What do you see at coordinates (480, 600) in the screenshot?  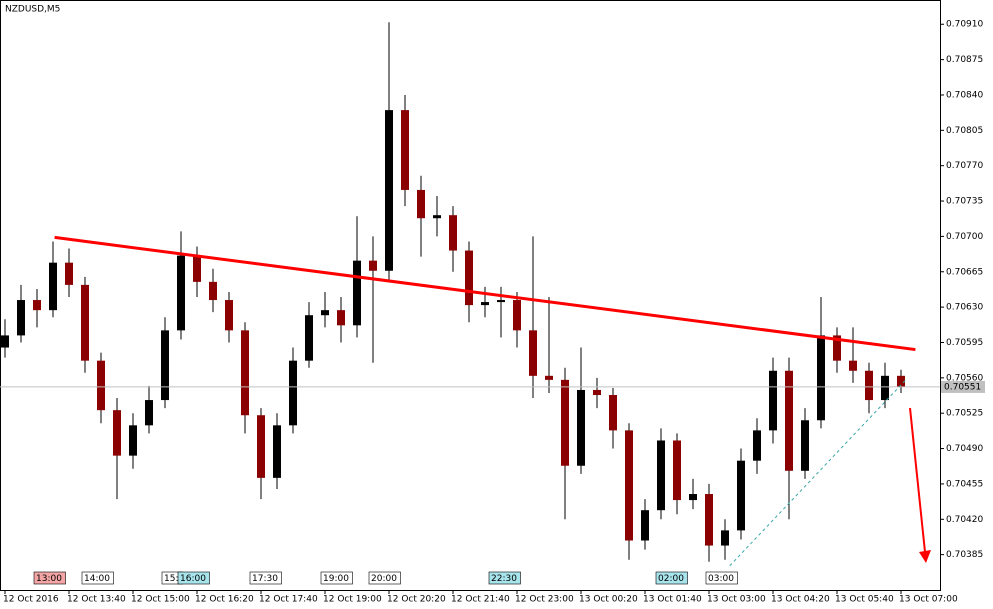 I see `x-tick-label: 12 Oct 21:40` at bounding box center [480, 600].